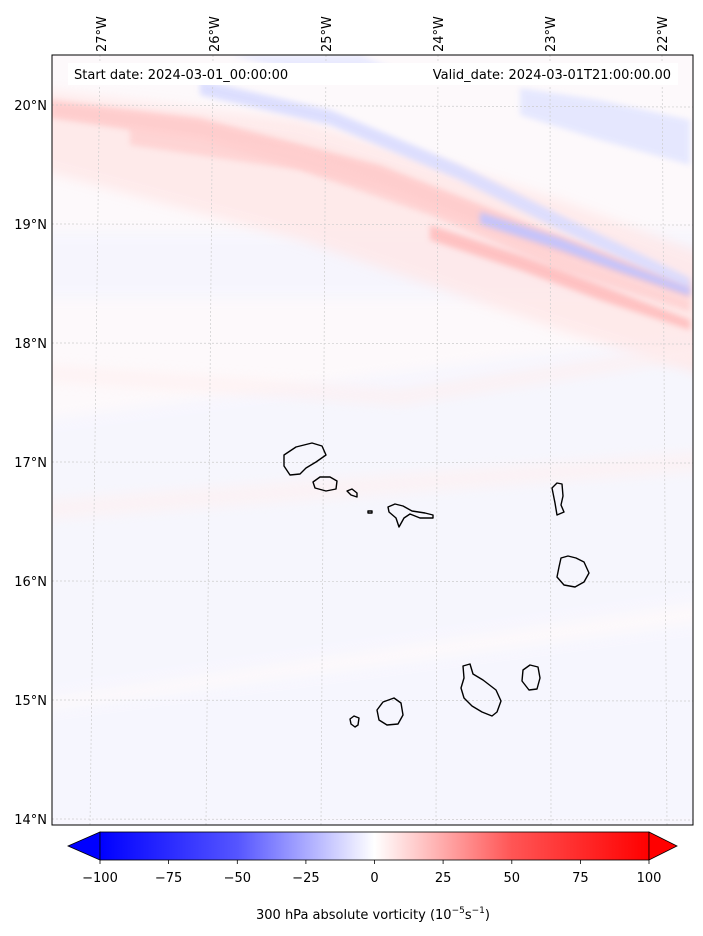 The height and width of the screenshot is (936, 703). What do you see at coordinates (373, 914) in the screenshot?
I see `colorbar-title: 300 hPa absolute vorticity (10−5s−1)` at bounding box center [373, 914].